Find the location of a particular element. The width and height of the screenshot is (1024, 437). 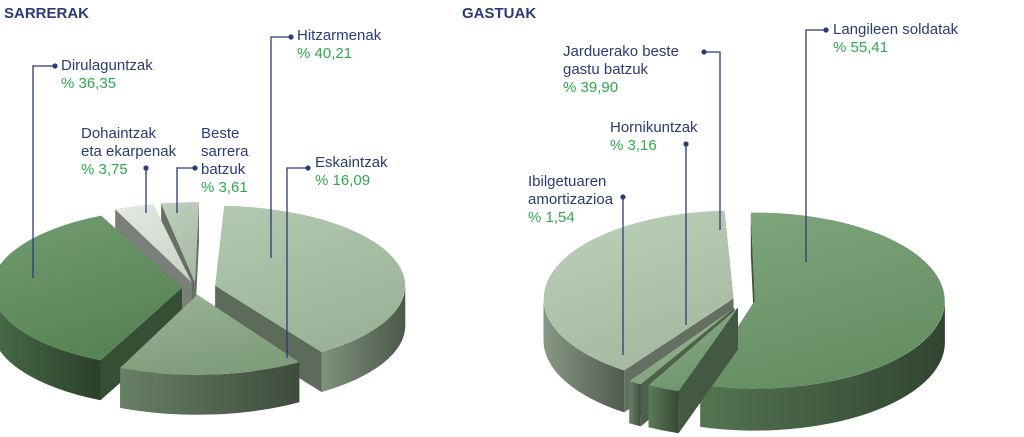

leader-dot-beste-sarrera is located at coordinates (195, 168).